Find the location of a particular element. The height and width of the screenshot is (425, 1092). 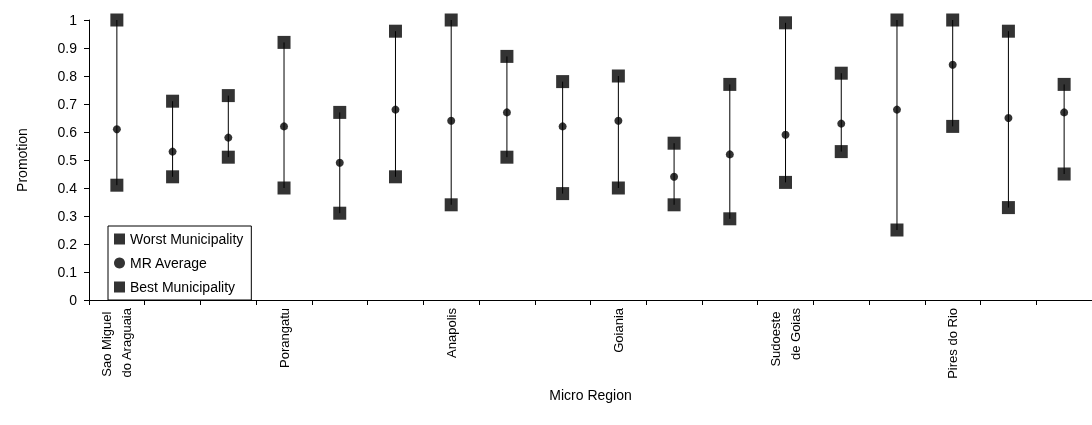

y-tick-label: 0.5 is located at coordinates (67, 160).